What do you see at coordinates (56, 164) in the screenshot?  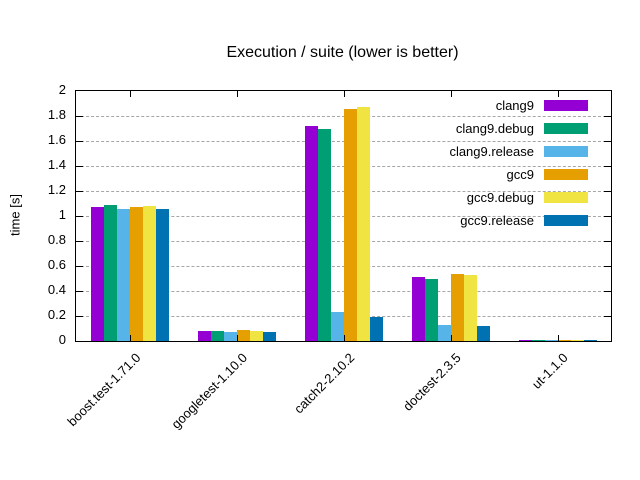 I see `y-tick-label: 1.4` at bounding box center [56, 164].